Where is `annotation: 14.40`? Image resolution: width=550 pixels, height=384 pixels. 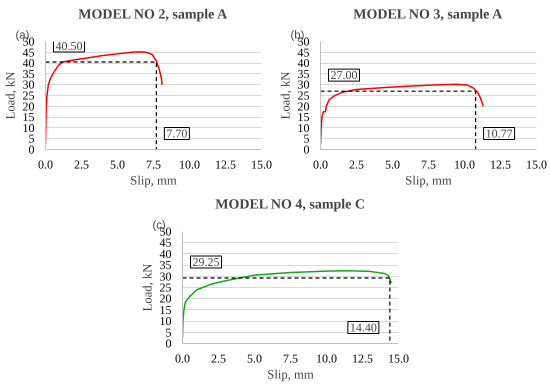 annotation: 14.40 is located at coordinates (363, 327).